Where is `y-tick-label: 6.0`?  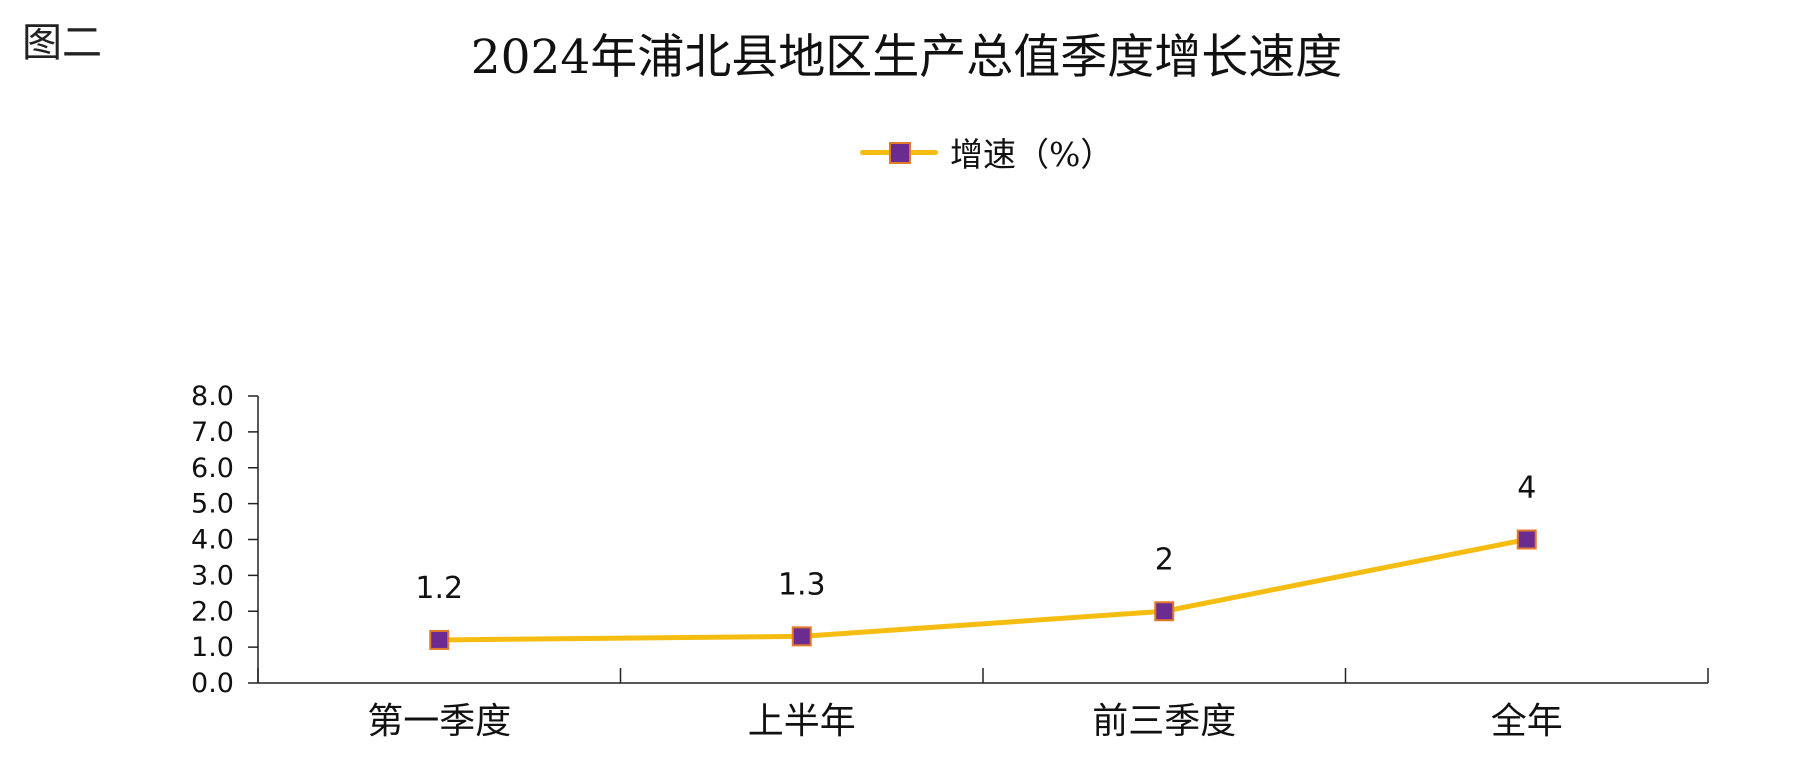
y-tick-label: 6.0 is located at coordinates (212, 468).